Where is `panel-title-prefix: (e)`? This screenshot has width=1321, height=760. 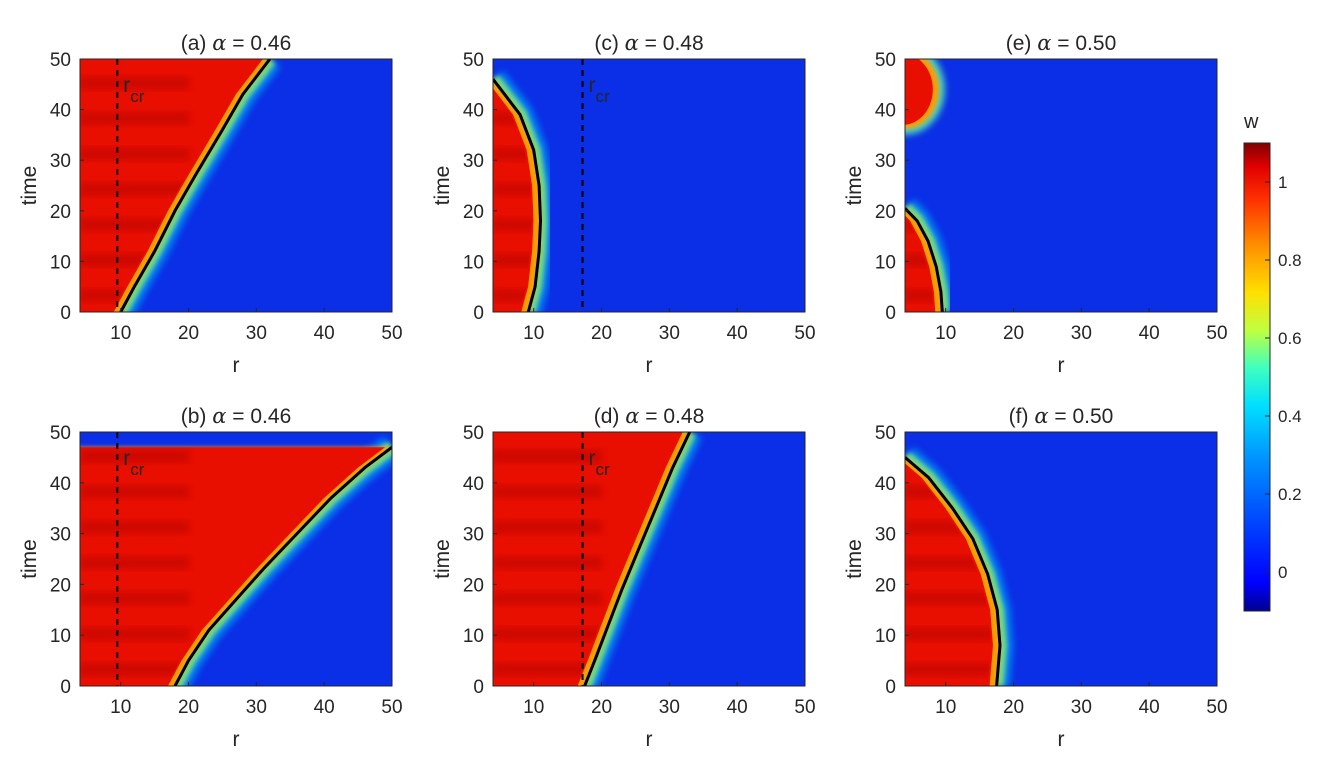
panel-title-prefix: (e) is located at coordinates (1022, 43).